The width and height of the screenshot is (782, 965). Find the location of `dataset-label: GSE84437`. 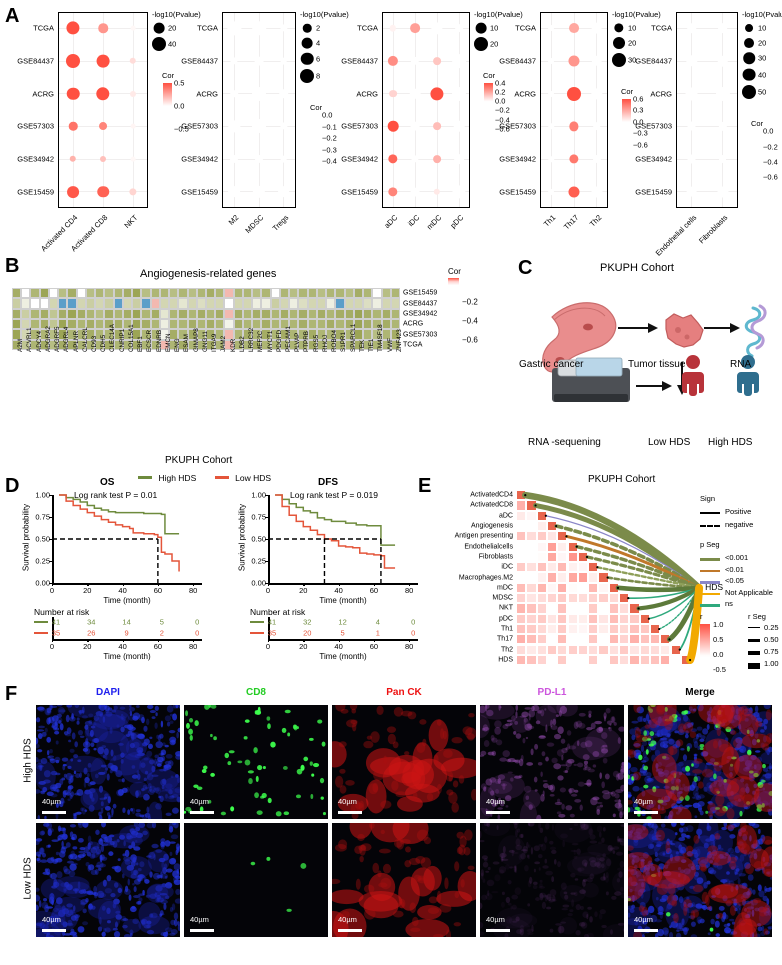

dataset-label: GSE84437 is located at coordinates (653, 61).